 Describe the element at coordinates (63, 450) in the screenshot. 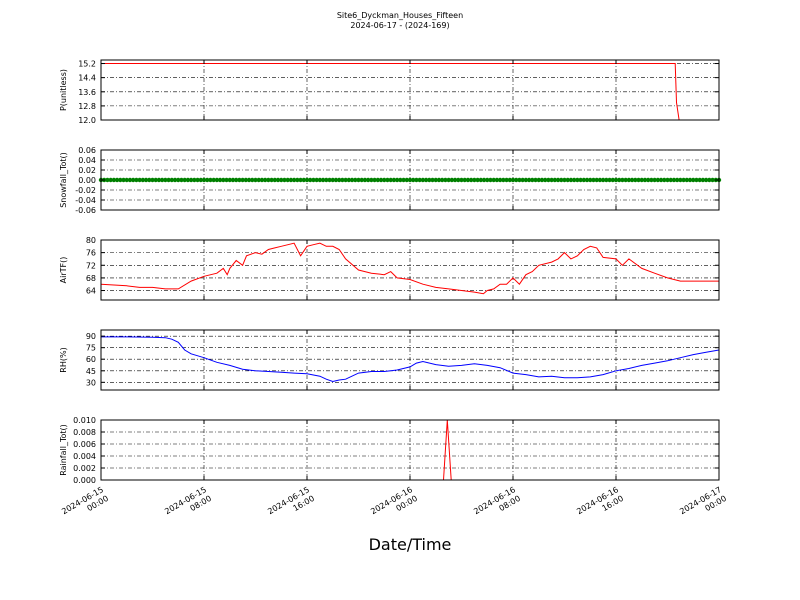

I see `y-axis-label: Rainfall_Tot()` at that location.